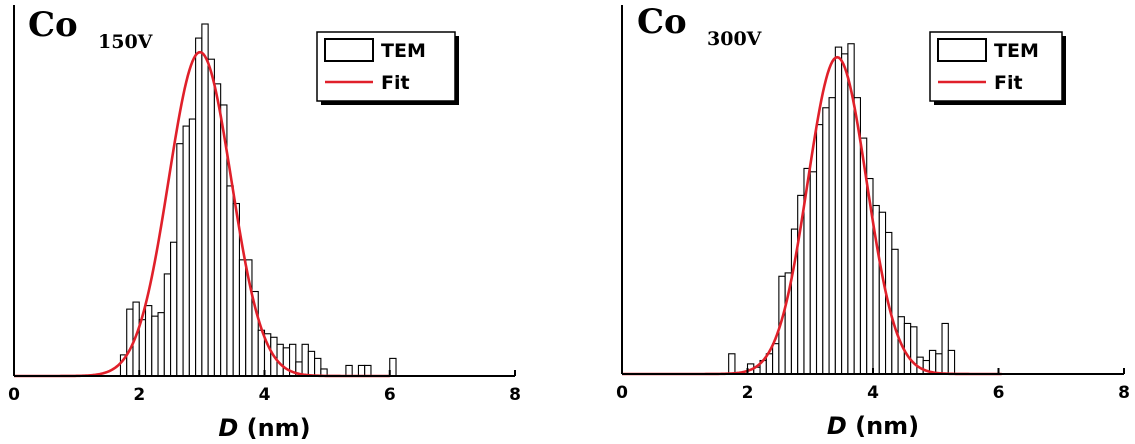  Describe the element at coordinates (126, 42) in the screenshot. I see `panel-label-subscript: 150V` at that location.